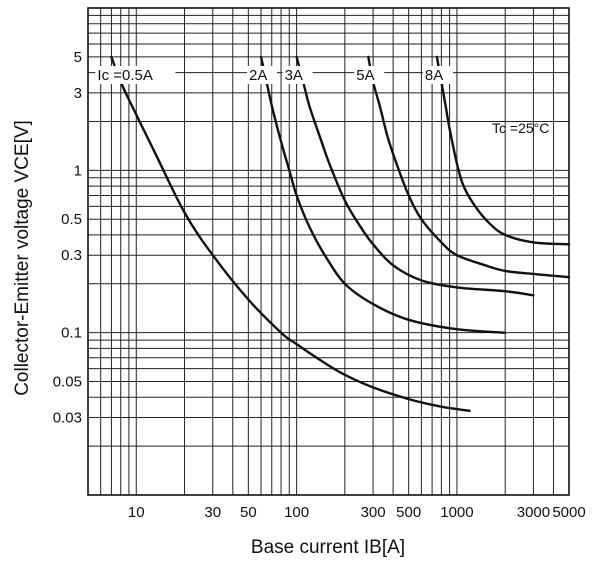 The image size is (598, 561). I want to click on x-tick-label: 100, so click(296, 512).